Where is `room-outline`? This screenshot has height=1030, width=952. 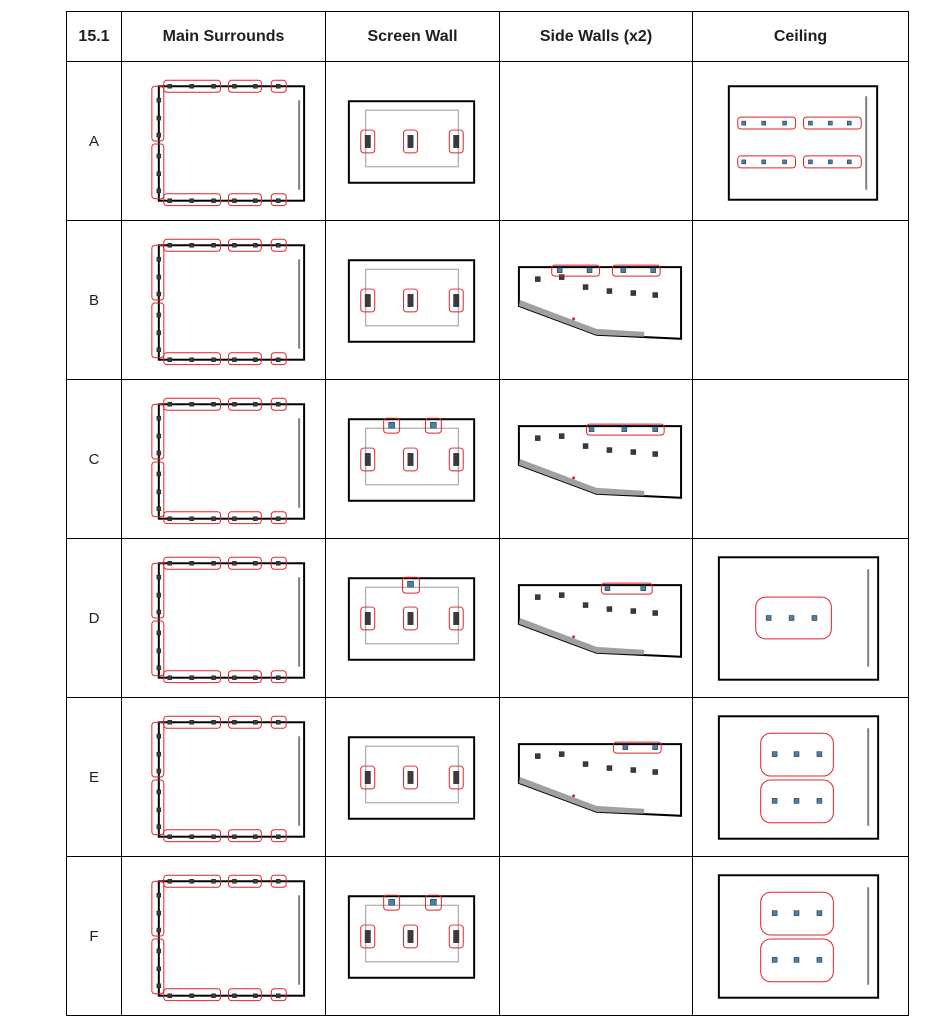 room-outline is located at coordinates (231, 938).